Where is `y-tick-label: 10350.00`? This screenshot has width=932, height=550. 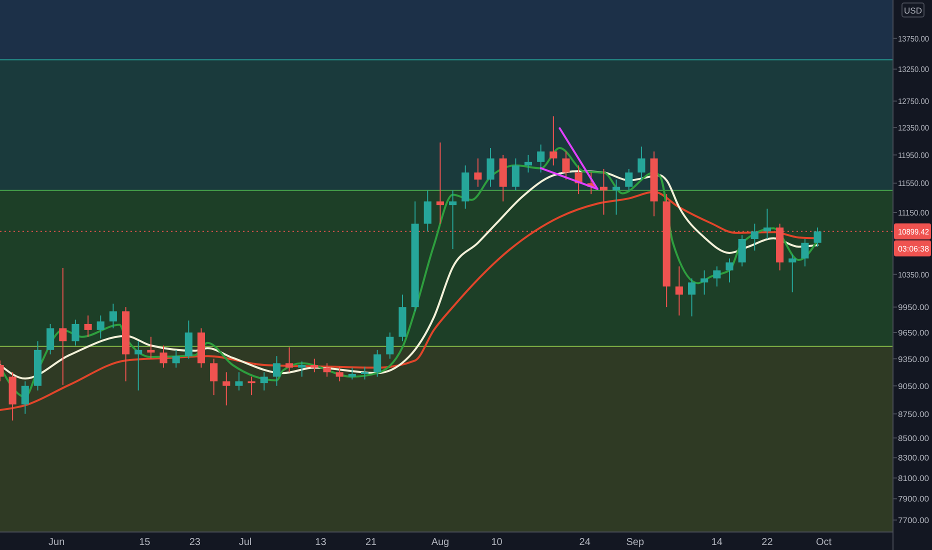 y-tick-label: 10350.00 is located at coordinates (915, 275).